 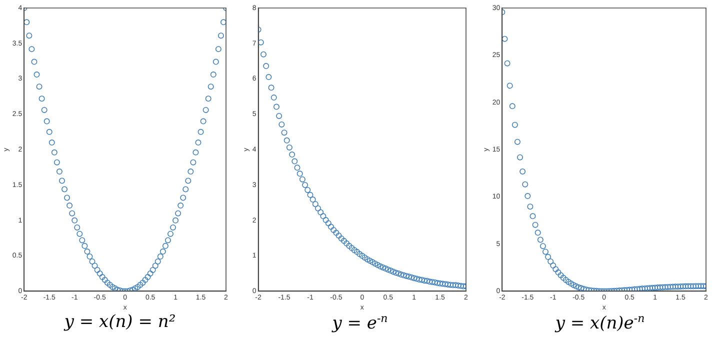 I want to click on text: y = x(n)e$^{-n}$, so click(x=600, y=323).